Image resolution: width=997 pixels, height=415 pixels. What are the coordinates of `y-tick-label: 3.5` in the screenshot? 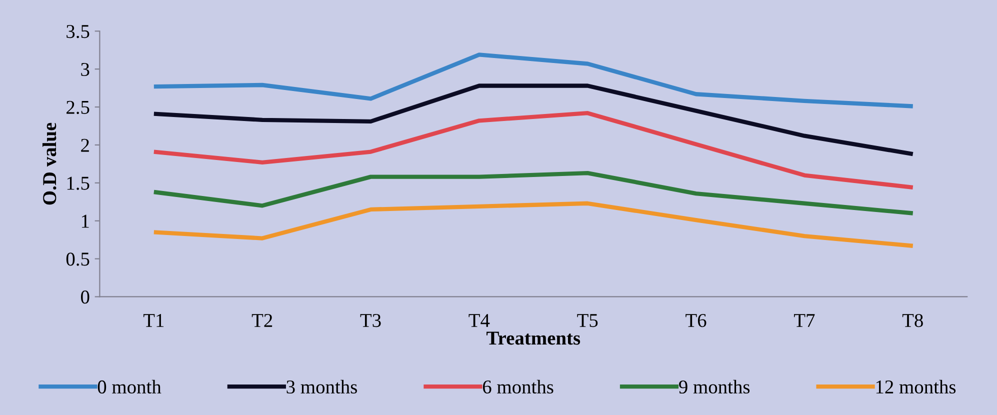 It's located at (78, 31).